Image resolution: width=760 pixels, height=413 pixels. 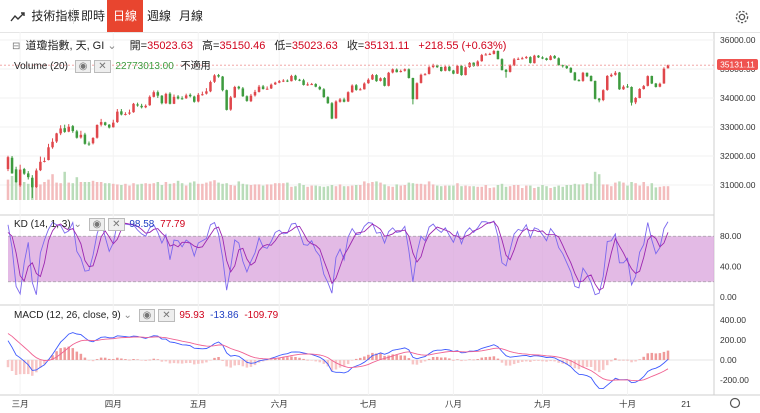 I want to click on interval-tab-weekly: 週線, so click(x=159, y=16).